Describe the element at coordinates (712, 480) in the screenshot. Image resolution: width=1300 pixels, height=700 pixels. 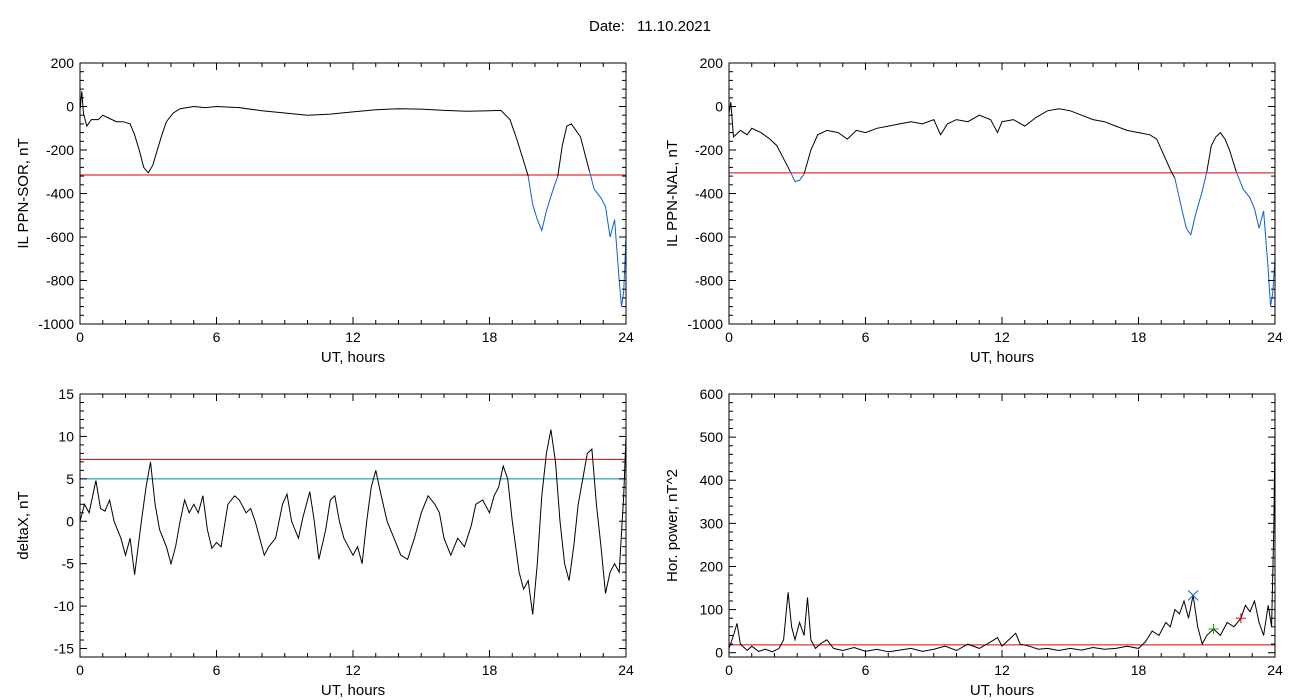
I see `y-tick-label: 400` at that location.